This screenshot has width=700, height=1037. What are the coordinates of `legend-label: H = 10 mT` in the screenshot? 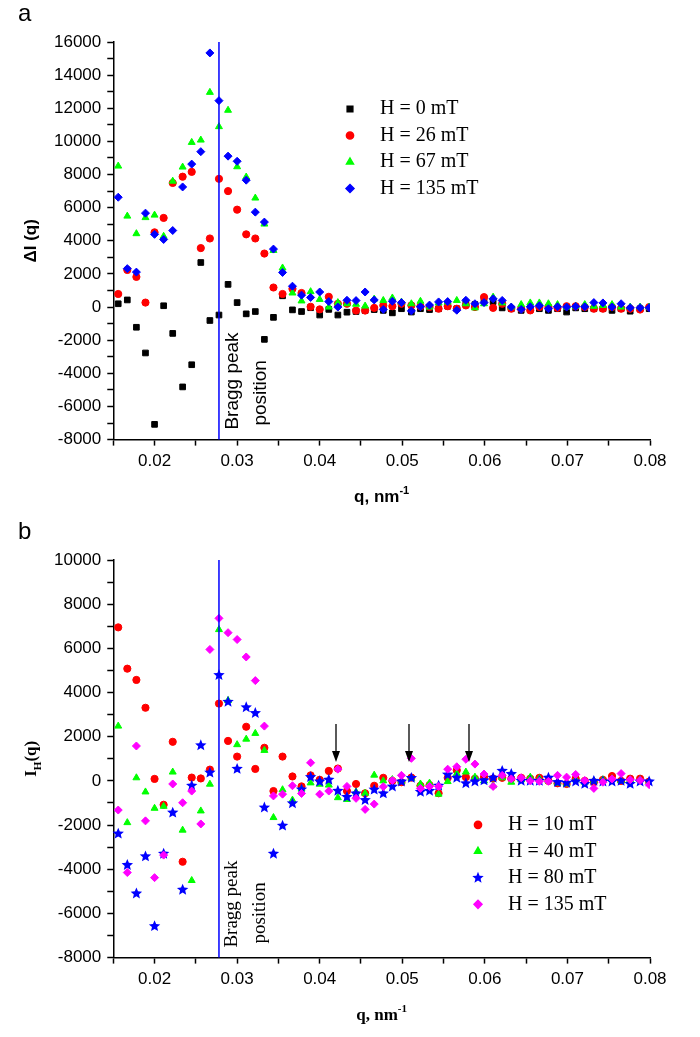 It's located at (552, 823).